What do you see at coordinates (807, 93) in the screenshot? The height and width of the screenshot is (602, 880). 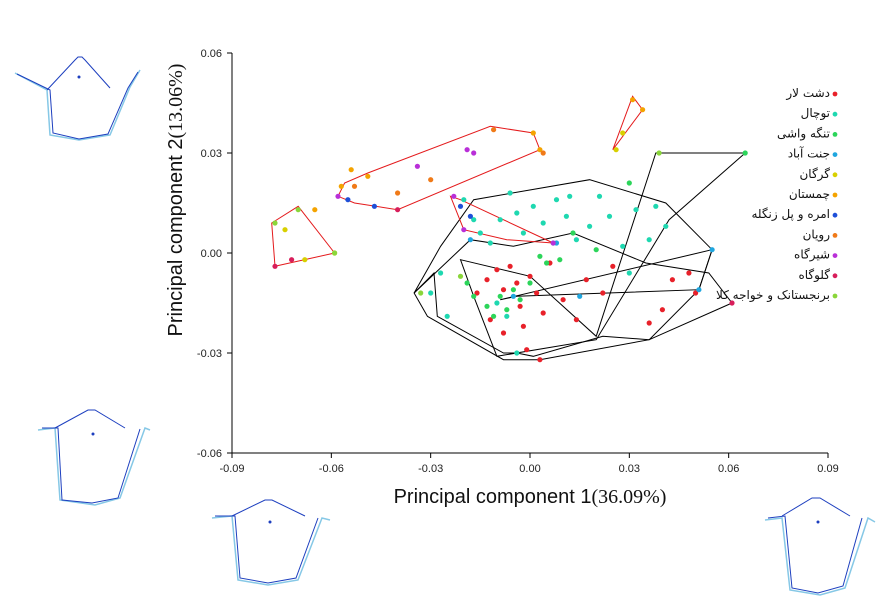 I see `legend-label: دشت لار` at bounding box center [807, 93].